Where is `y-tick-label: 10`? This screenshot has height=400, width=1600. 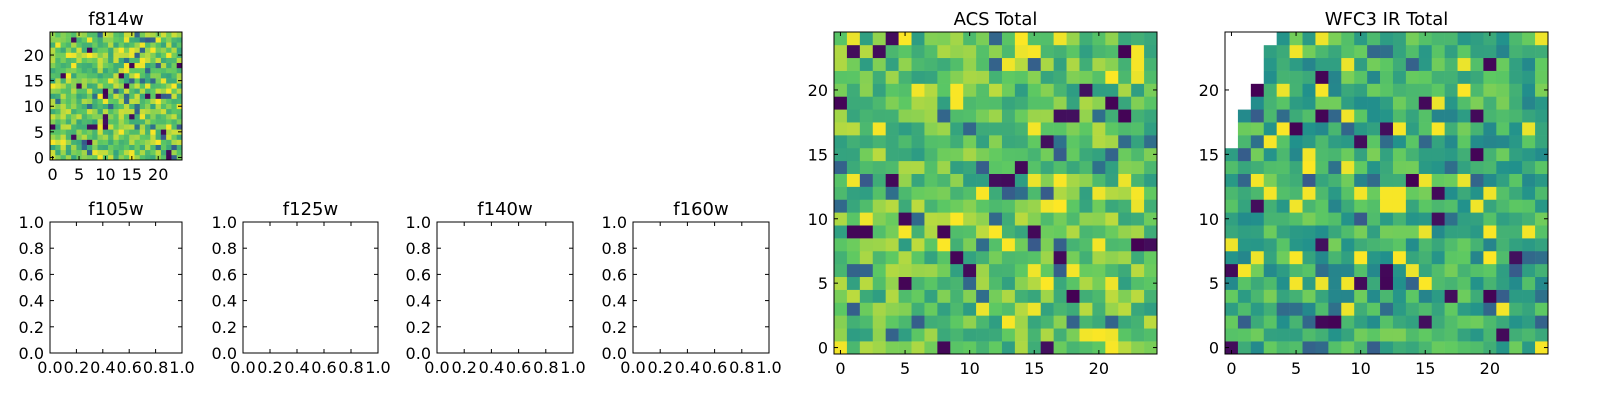 y-tick-label: 10 is located at coordinates (818, 219).